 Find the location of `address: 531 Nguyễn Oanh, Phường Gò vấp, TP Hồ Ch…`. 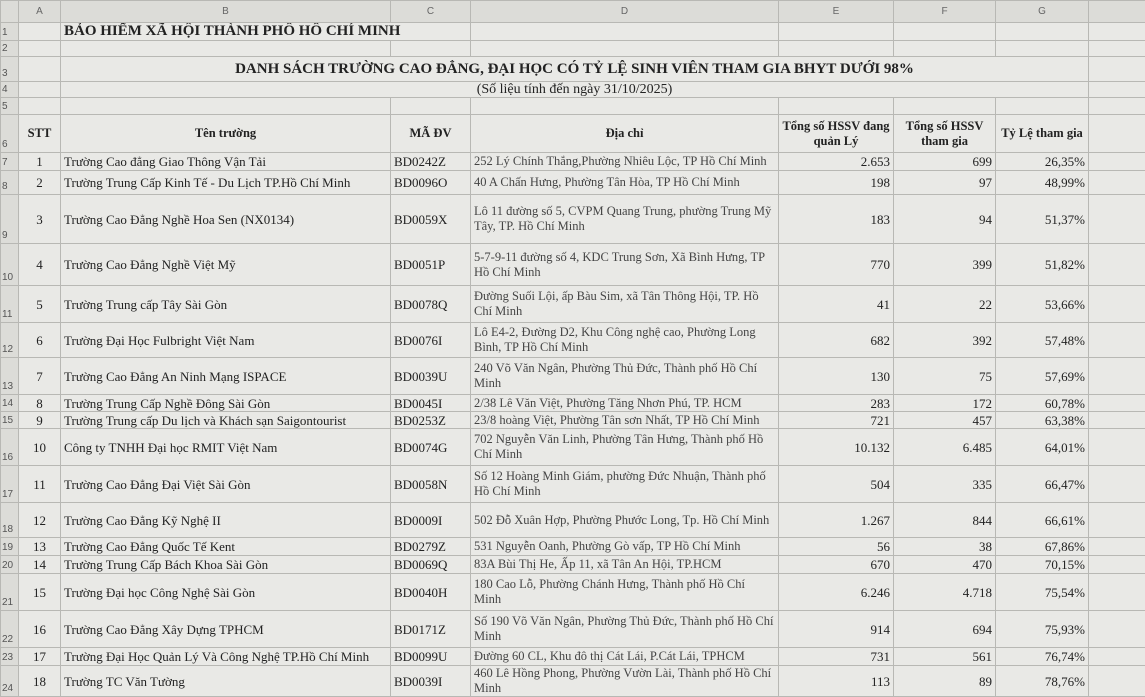

address: 531 Nguyễn Oanh, Phường Gò vấp, TP Hồ Ch… is located at coordinates (625, 547).